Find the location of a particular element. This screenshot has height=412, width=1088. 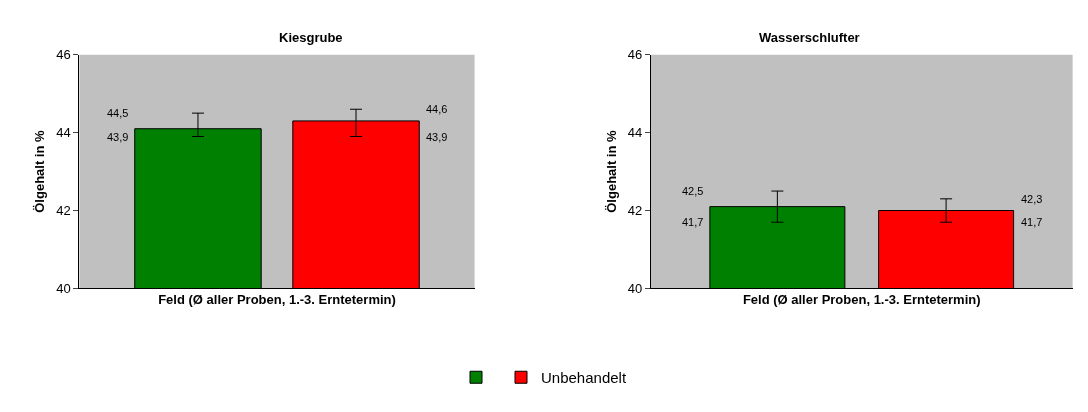

annotation: 44,6 is located at coordinates (437, 109).